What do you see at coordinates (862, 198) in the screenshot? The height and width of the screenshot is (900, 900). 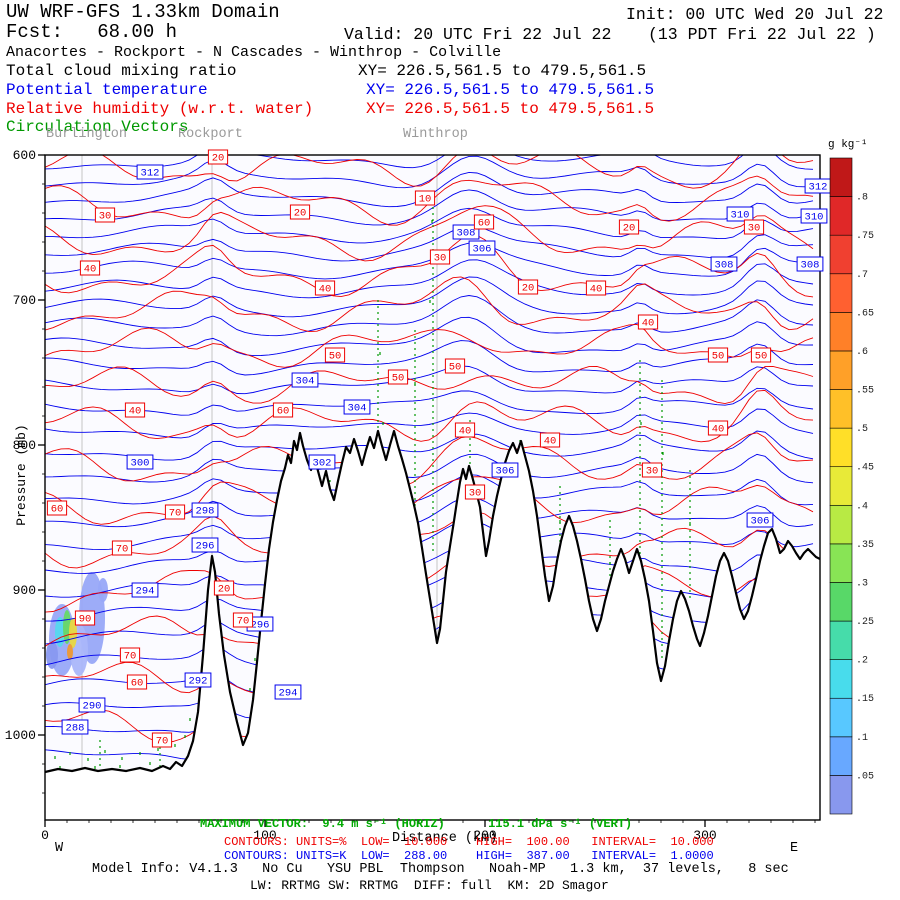 I see `svg-text: .8` at bounding box center [862, 198].